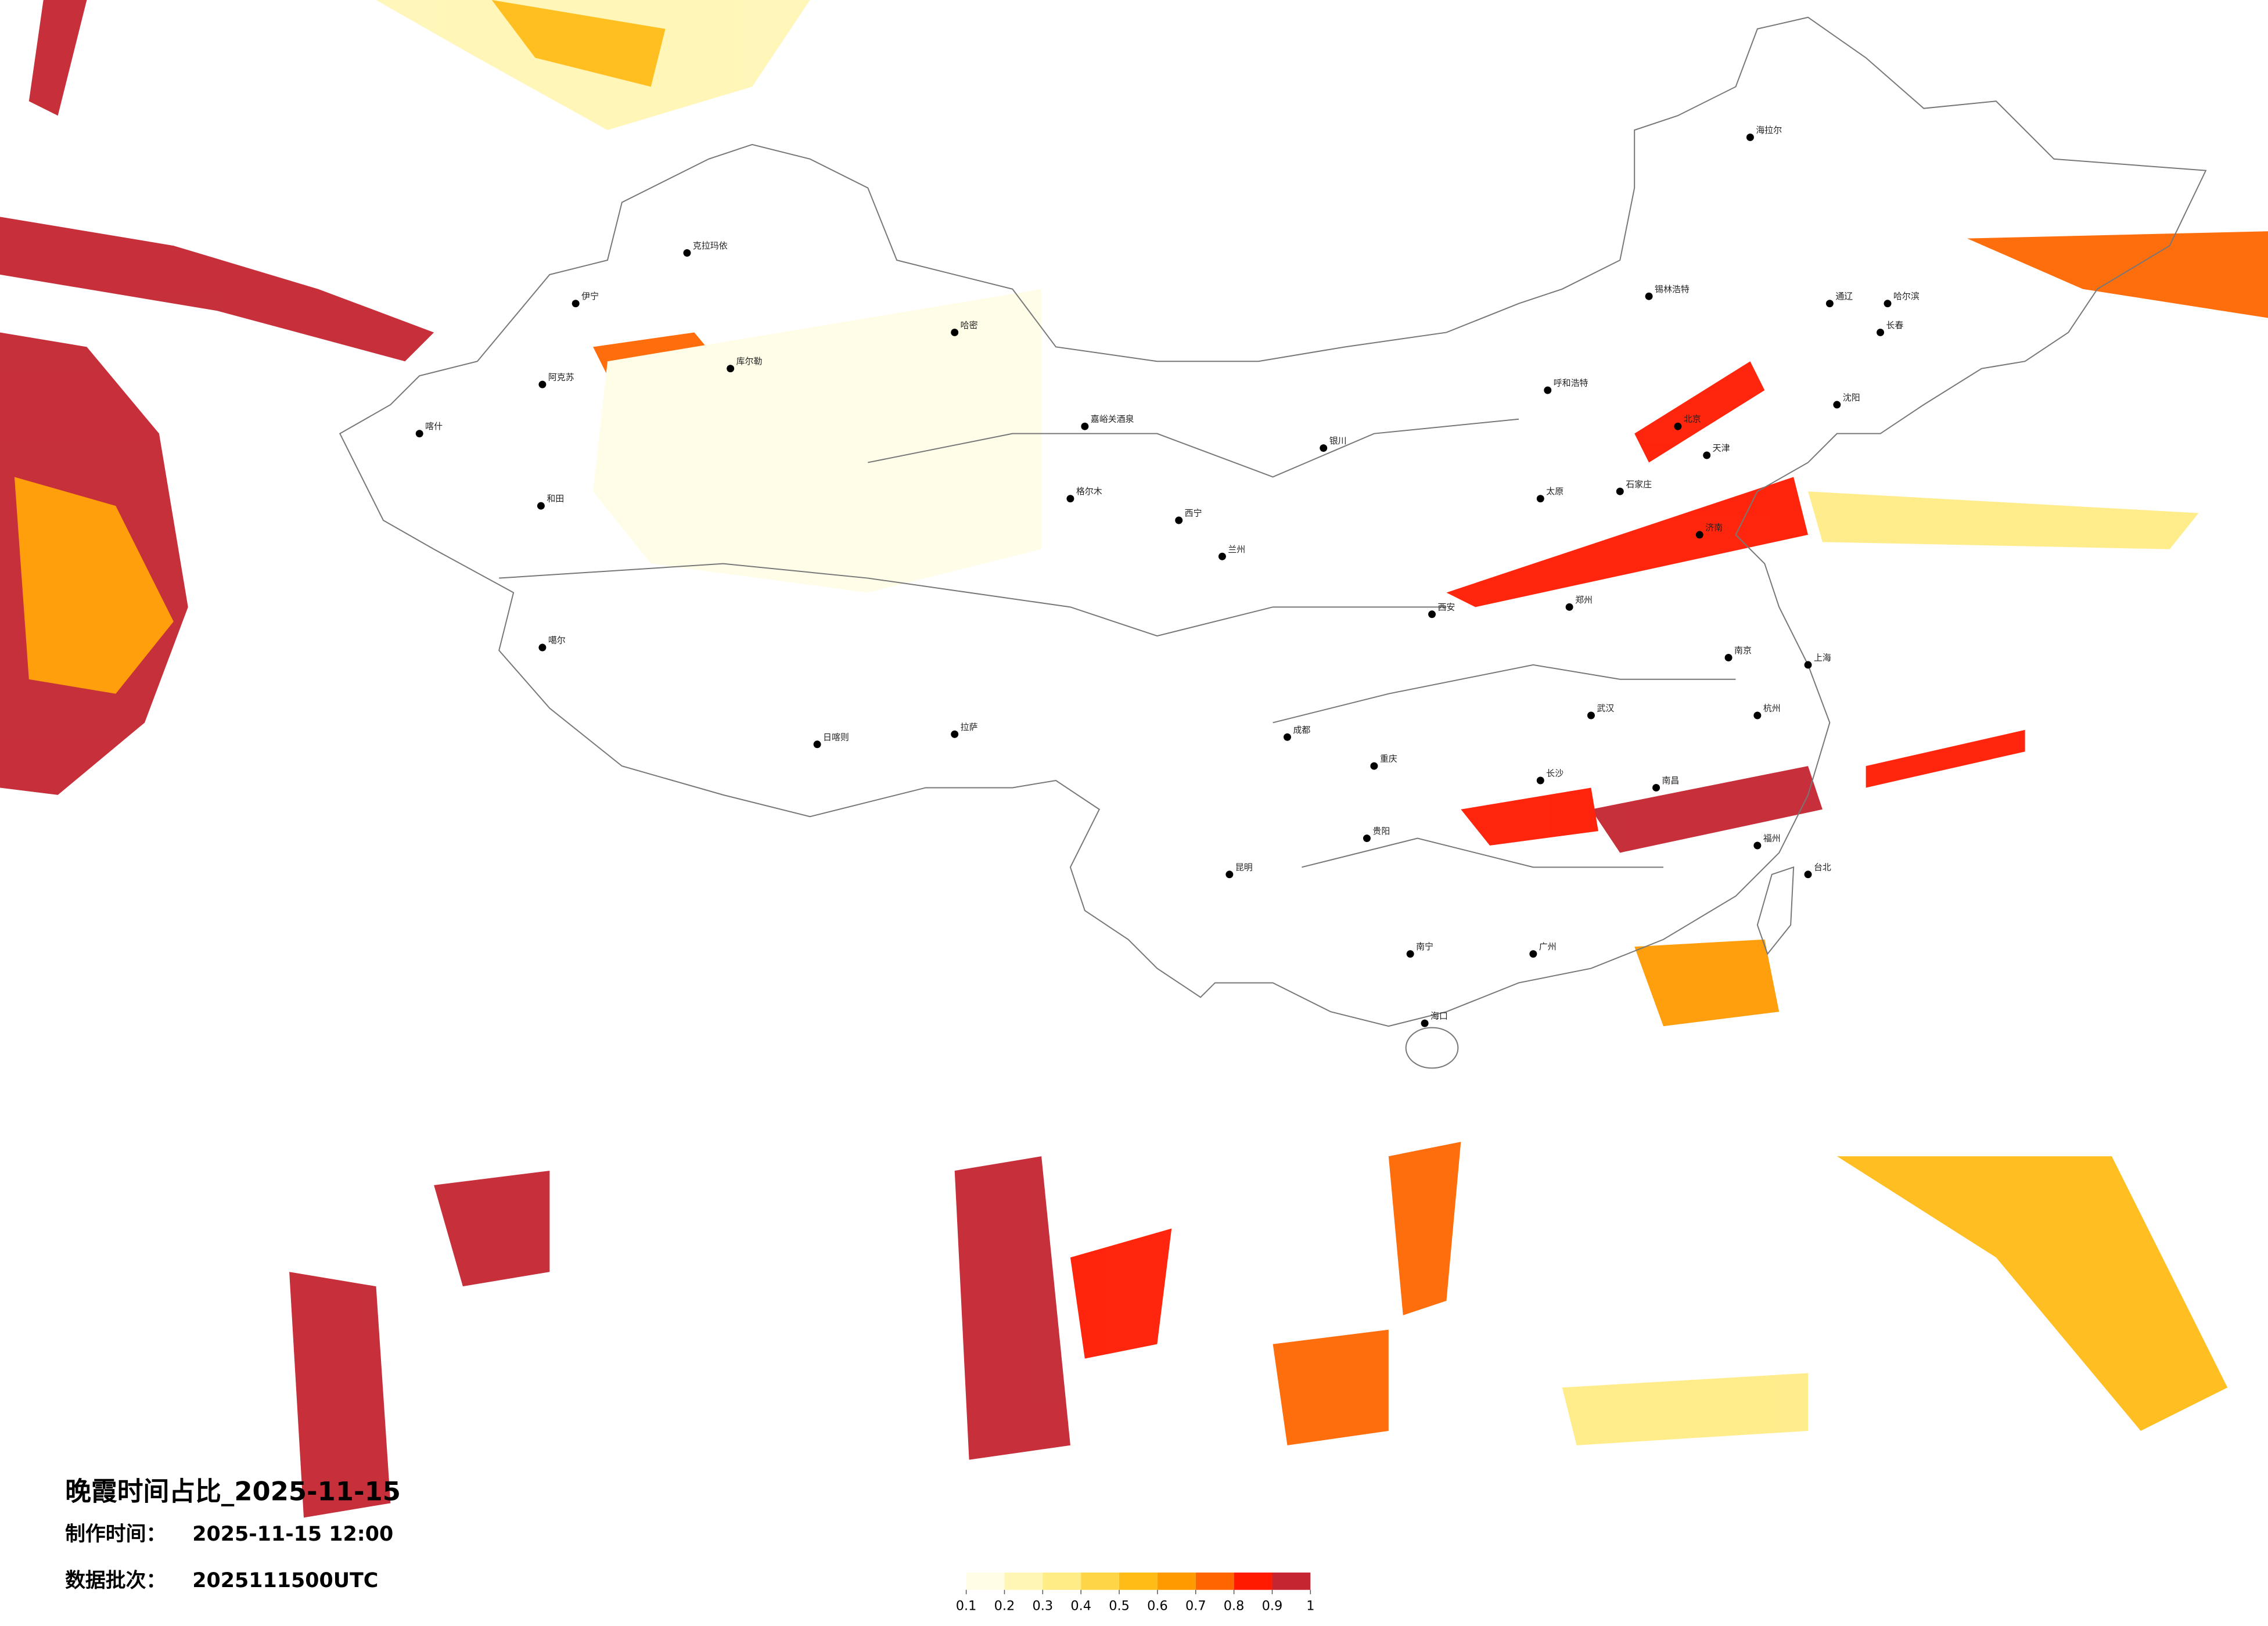 Image resolution: width=2268 pixels, height=1626 pixels. What do you see at coordinates (1672, 289) in the screenshot?
I see `city-label: 锡林浩特` at bounding box center [1672, 289].